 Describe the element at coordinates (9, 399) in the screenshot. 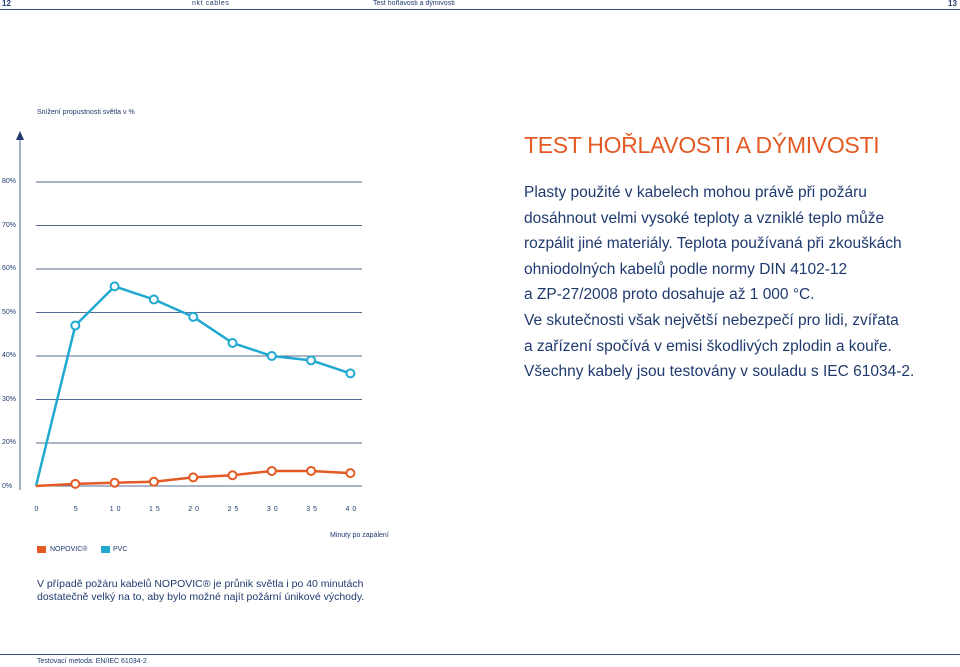

I see `y-tick-label: 30%` at that location.